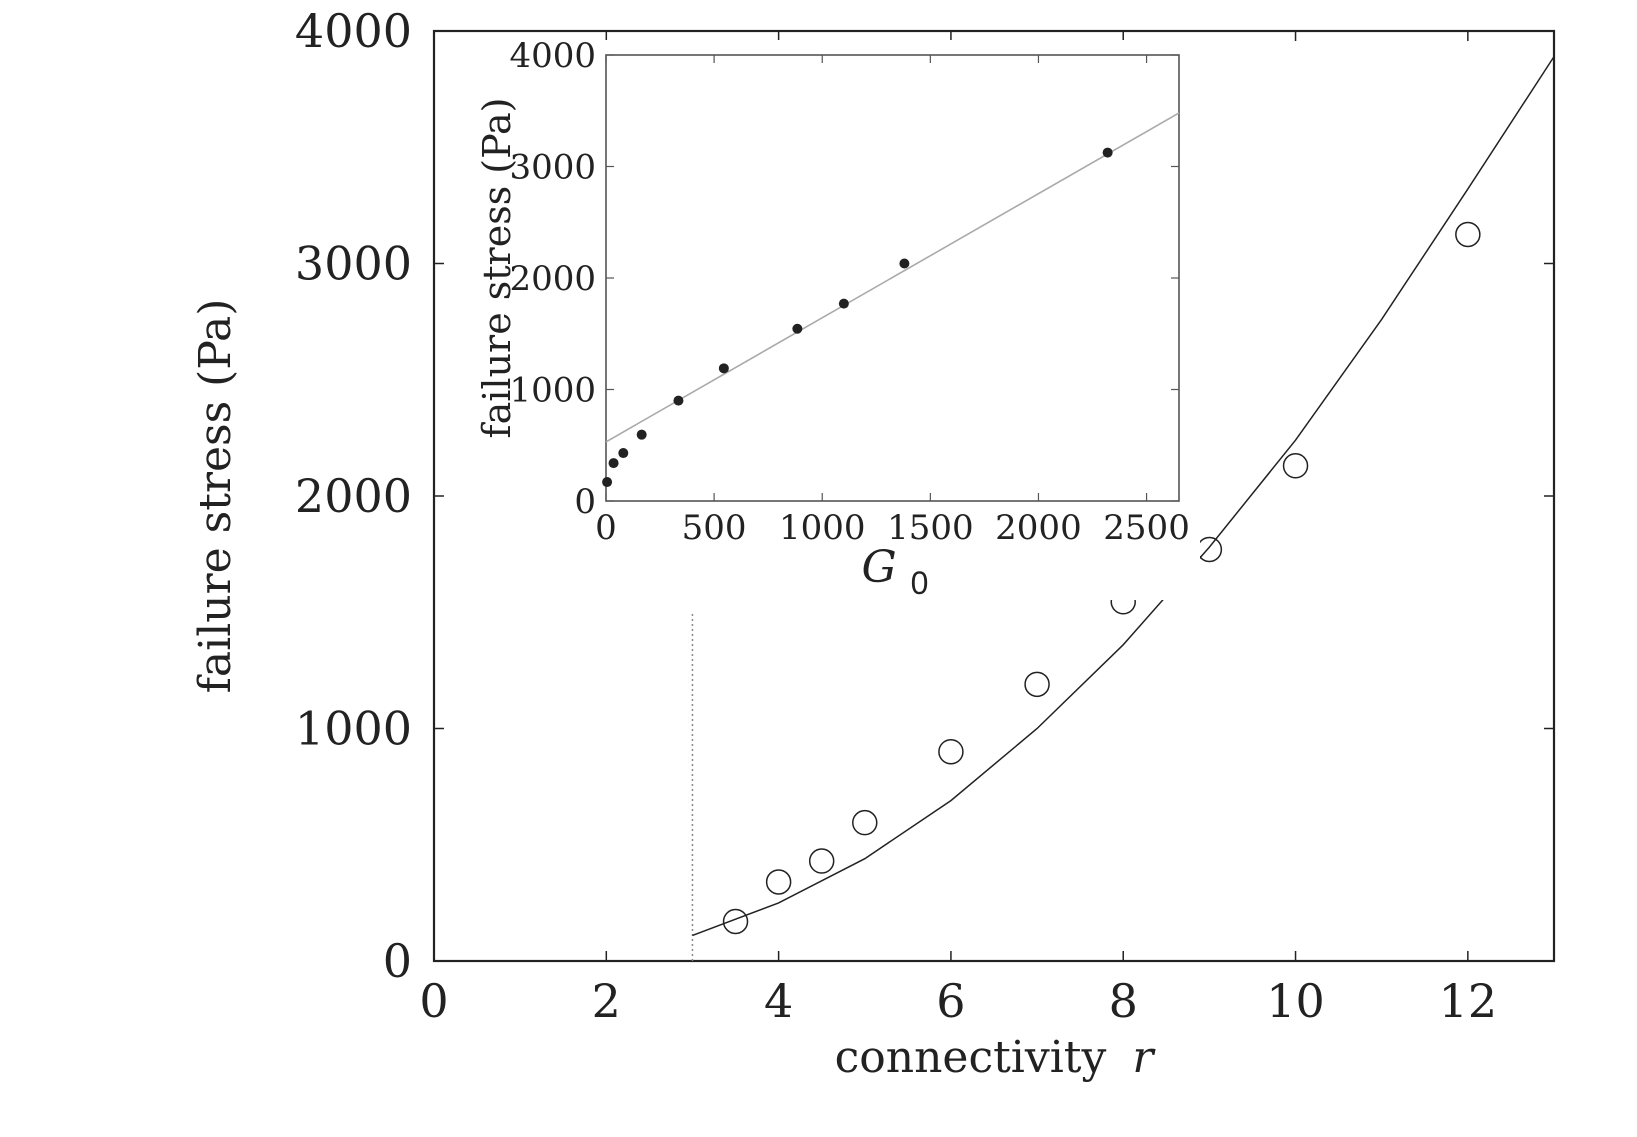 Image resolution: width=1637 pixels, height=1137 pixels. What do you see at coordinates (714, 528) in the screenshot?
I see `inset-x-tick-label: 500` at bounding box center [714, 528].